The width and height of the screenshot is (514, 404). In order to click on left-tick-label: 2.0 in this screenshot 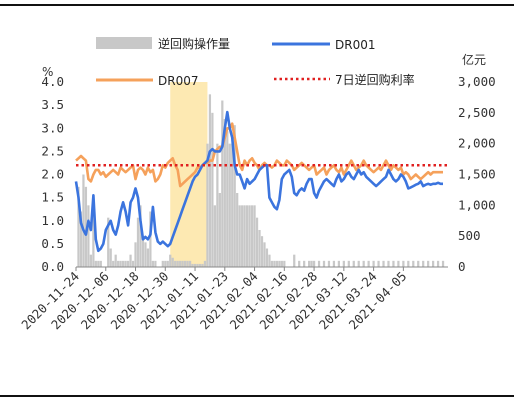, I will do `click(52, 174)`.